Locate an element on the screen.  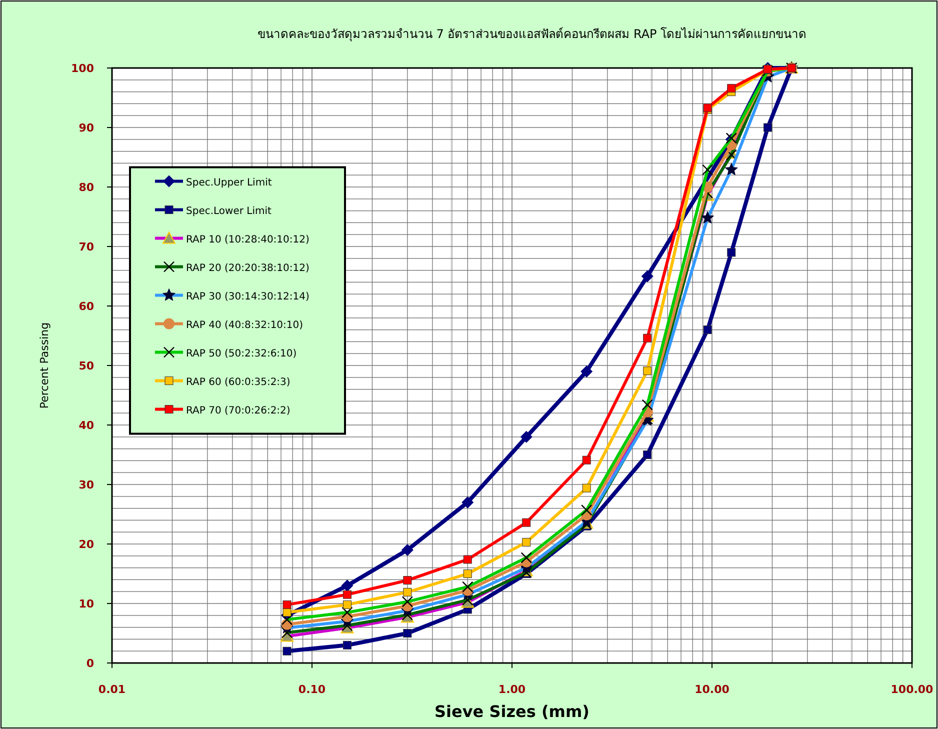
y-tick-label: 0 is located at coordinates (90, 663).